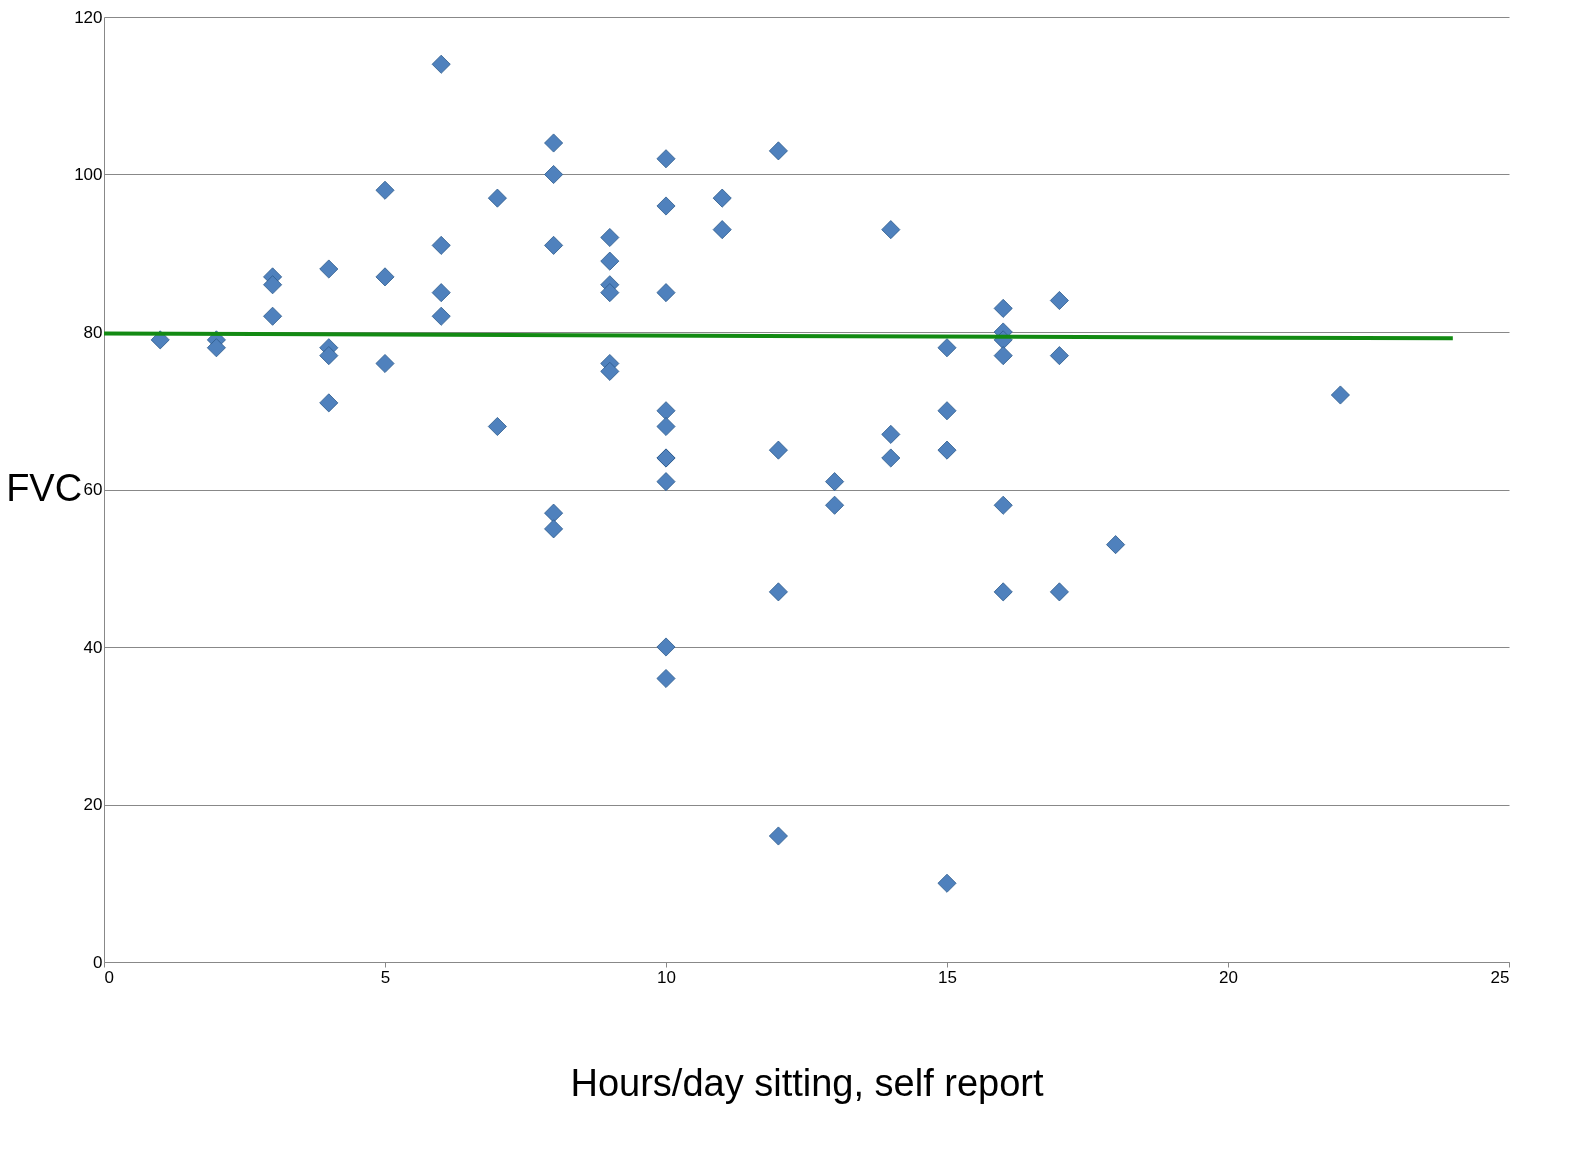 Image resolution: width=1589 pixels, height=1161 pixels. What do you see at coordinates (666, 977) in the screenshot?
I see `x-tick-label: 10` at bounding box center [666, 977].